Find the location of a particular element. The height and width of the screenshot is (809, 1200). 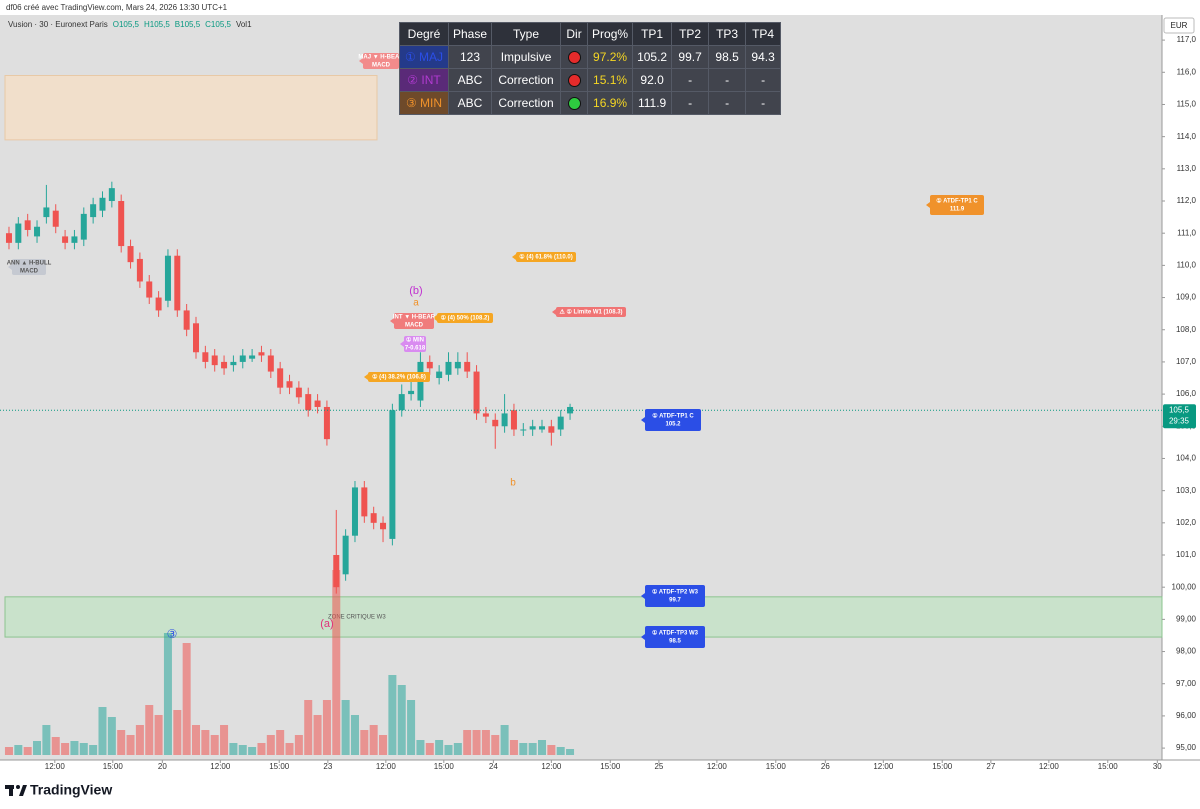

callout-box is located at coordinates (591, 312).